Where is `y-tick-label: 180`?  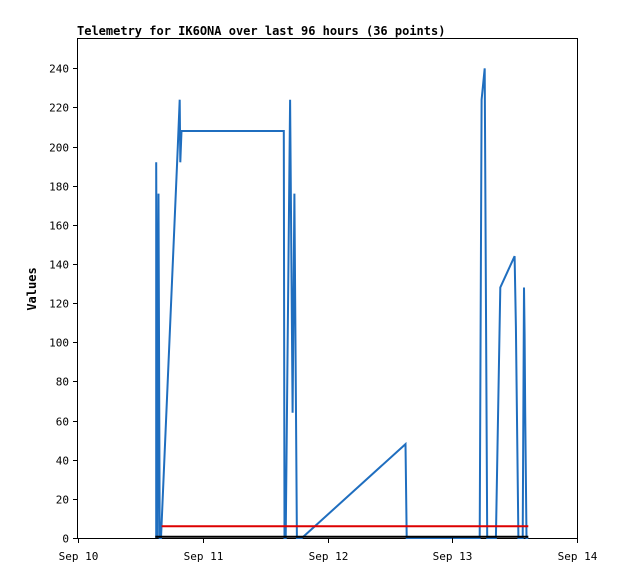
y-tick-label: 180 is located at coordinates (59, 187).